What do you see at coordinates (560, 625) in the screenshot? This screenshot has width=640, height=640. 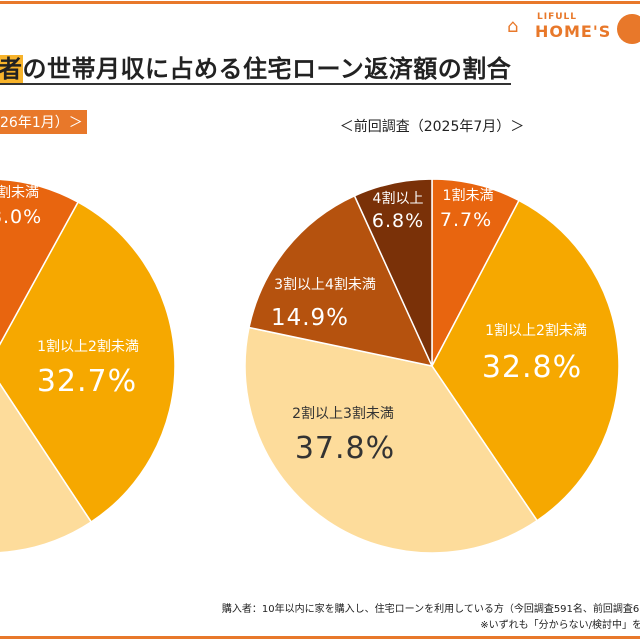 I see `footnote-exclusion: ※いずれも「分からない/検討中」を除く` at bounding box center [560, 625].